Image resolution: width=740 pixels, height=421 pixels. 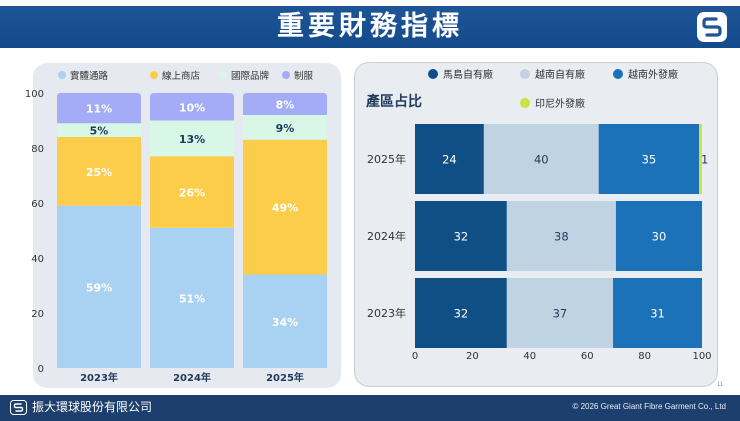 I want to click on x-category-label: 2024年, so click(x=192, y=377).